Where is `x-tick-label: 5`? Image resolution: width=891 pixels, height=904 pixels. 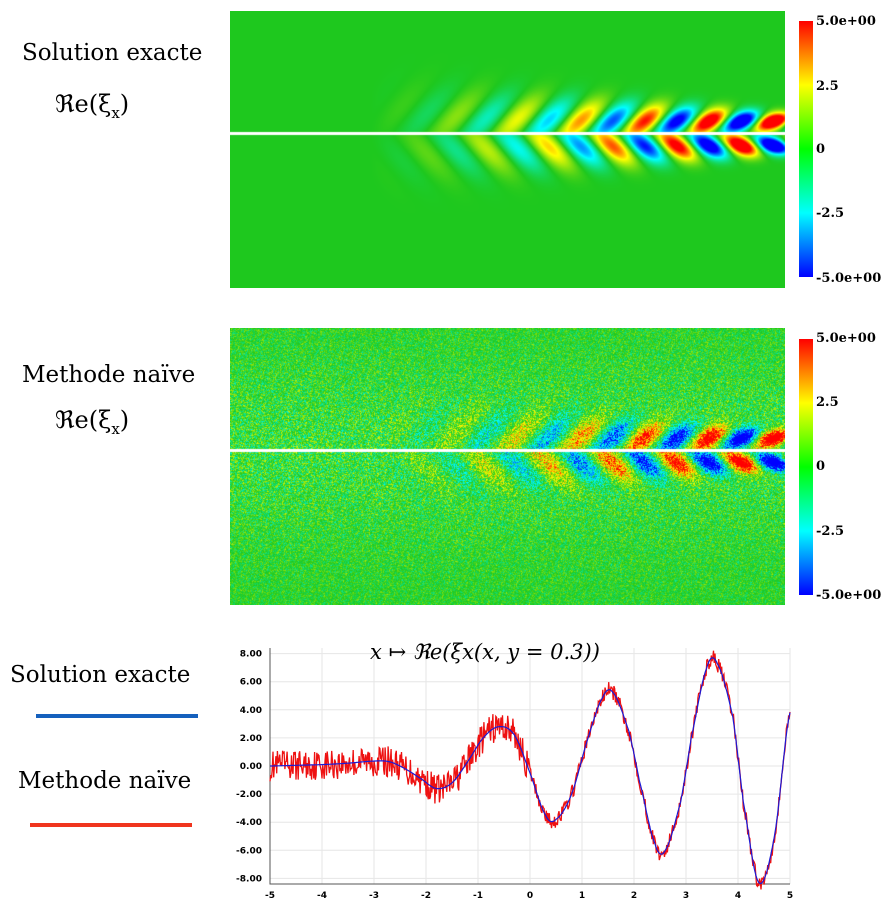 x-tick-label: 5 is located at coordinates (790, 896).